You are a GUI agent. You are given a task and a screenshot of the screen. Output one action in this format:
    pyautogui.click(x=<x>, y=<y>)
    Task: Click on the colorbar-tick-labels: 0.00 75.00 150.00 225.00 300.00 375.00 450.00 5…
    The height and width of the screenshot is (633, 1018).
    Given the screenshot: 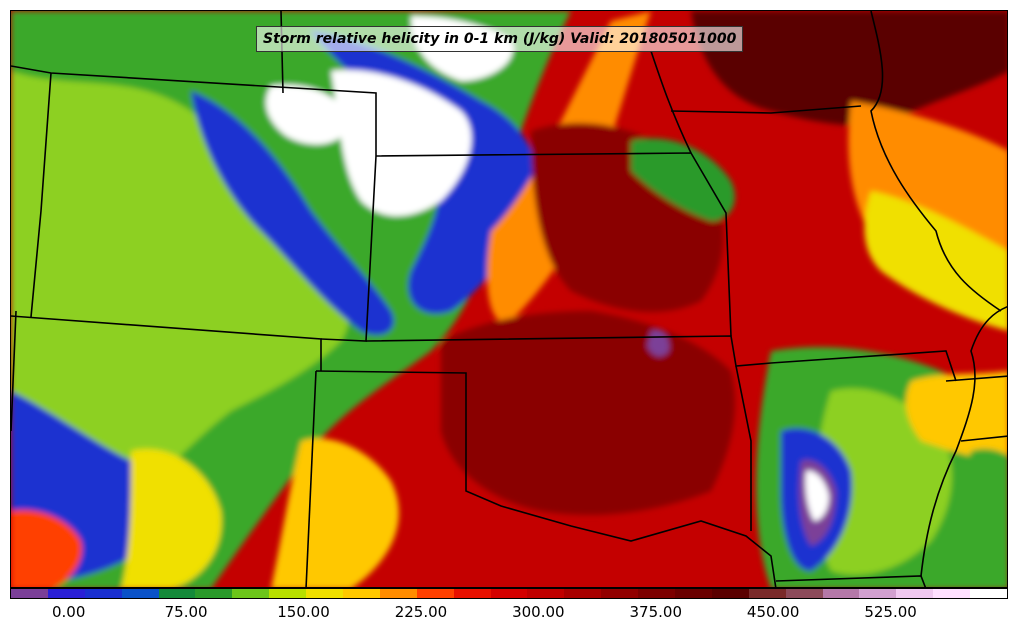 What is the action you would take?
    pyautogui.click(x=509, y=615)
    